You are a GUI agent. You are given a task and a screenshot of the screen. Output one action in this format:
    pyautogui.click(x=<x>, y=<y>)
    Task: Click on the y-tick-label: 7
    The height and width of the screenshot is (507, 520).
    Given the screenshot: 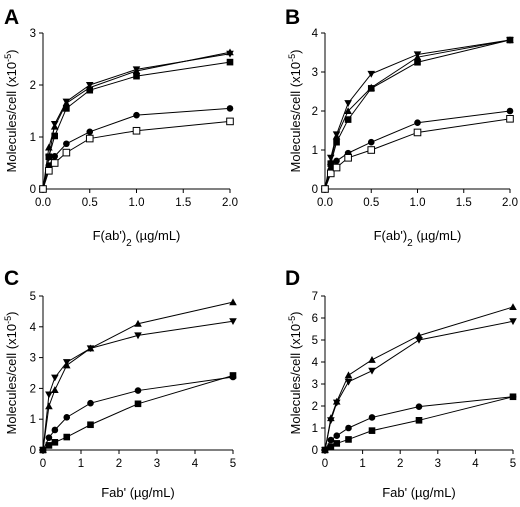 What is the action you would take?
    pyautogui.click(x=315, y=297)
    